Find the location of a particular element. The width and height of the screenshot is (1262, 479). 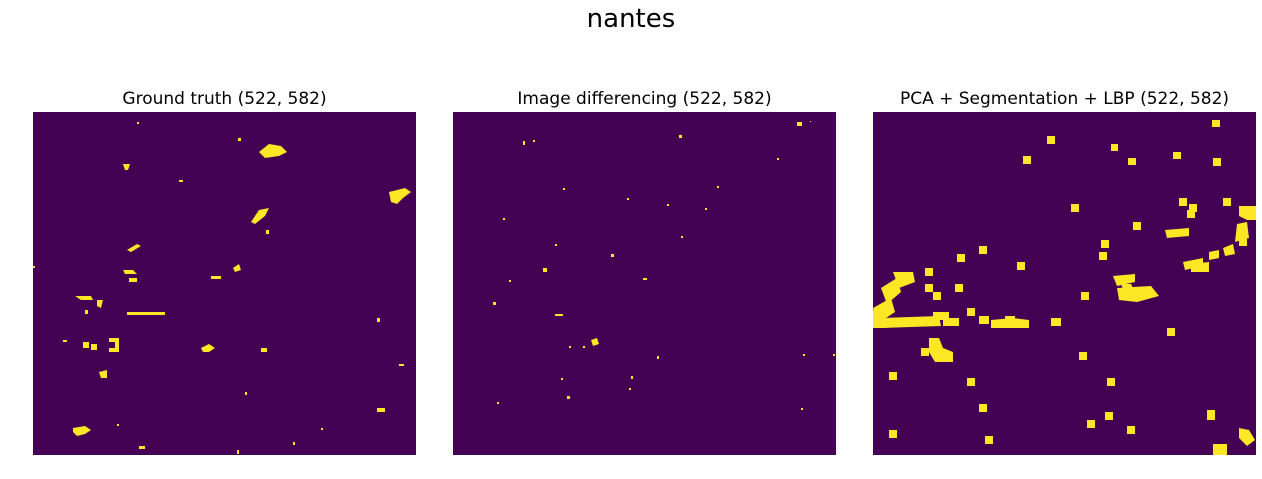

panel-title-image-differencing: Image differencing (522, 582) is located at coordinates (644, 99).